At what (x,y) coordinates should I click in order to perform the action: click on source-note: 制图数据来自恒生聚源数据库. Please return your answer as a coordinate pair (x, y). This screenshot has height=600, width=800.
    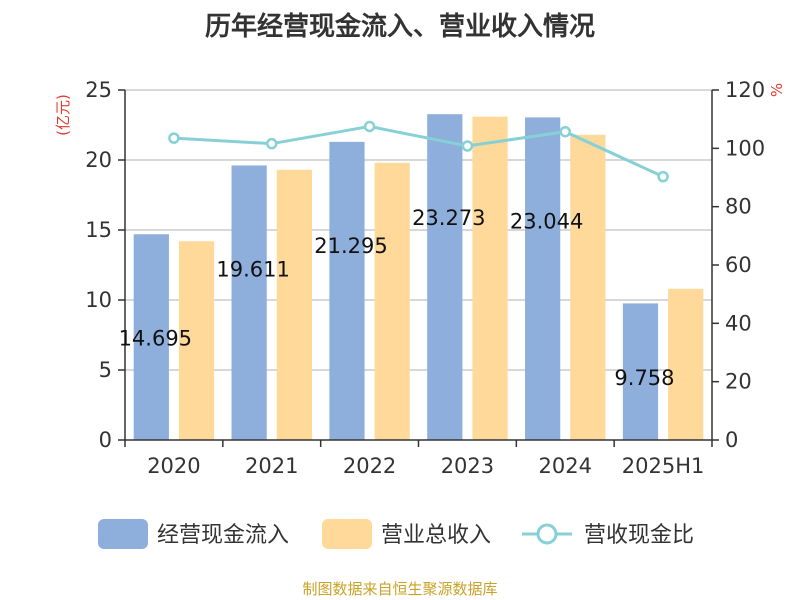
    Looking at the image, I should click on (400, 589).